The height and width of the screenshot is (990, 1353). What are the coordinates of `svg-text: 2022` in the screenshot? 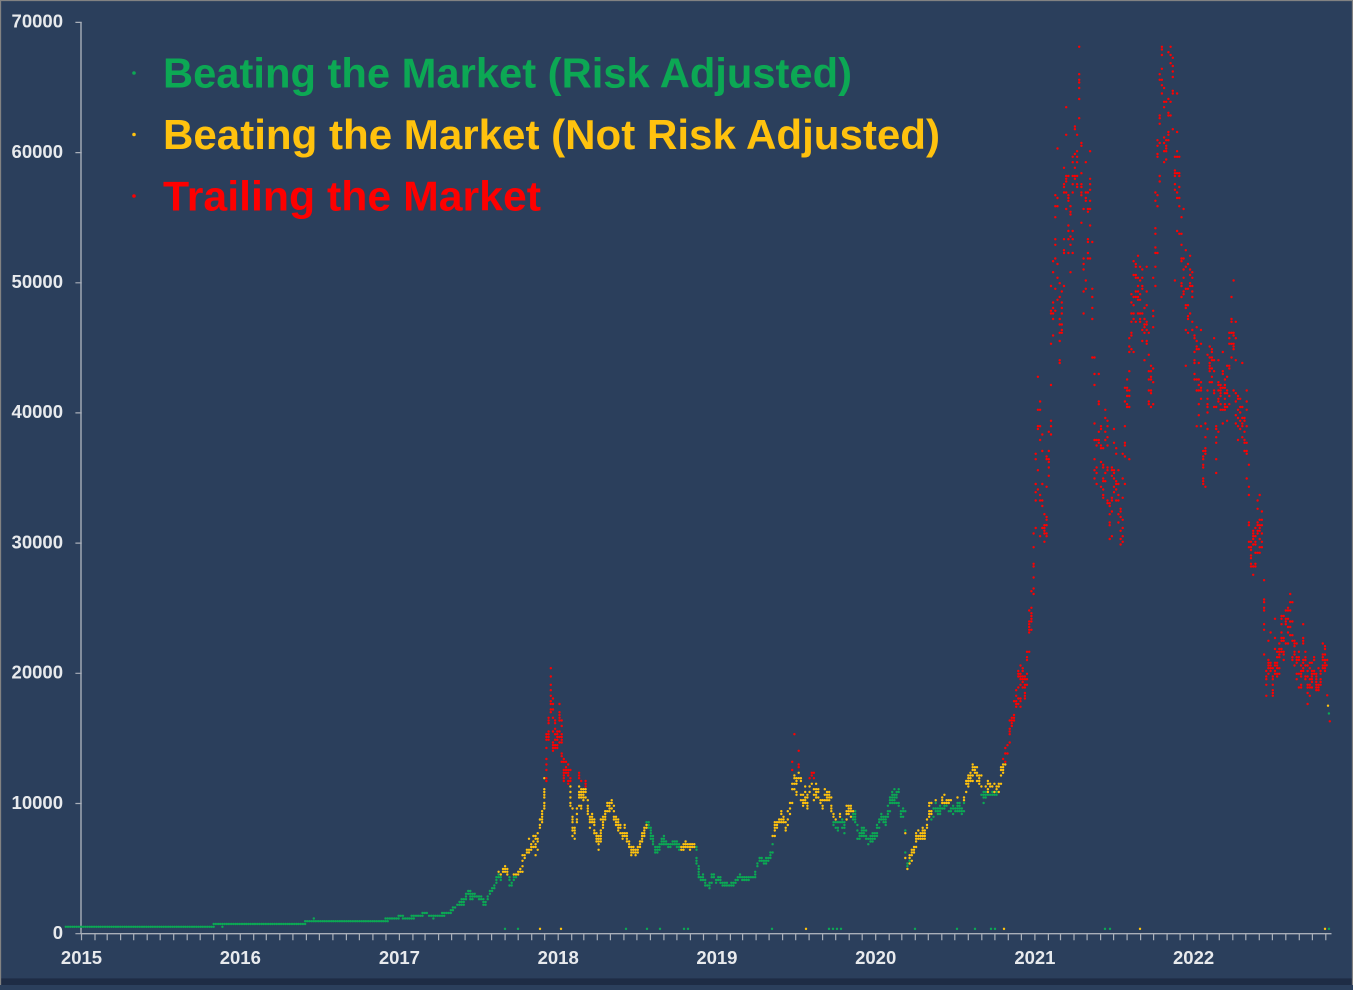 It's located at (1193, 957).